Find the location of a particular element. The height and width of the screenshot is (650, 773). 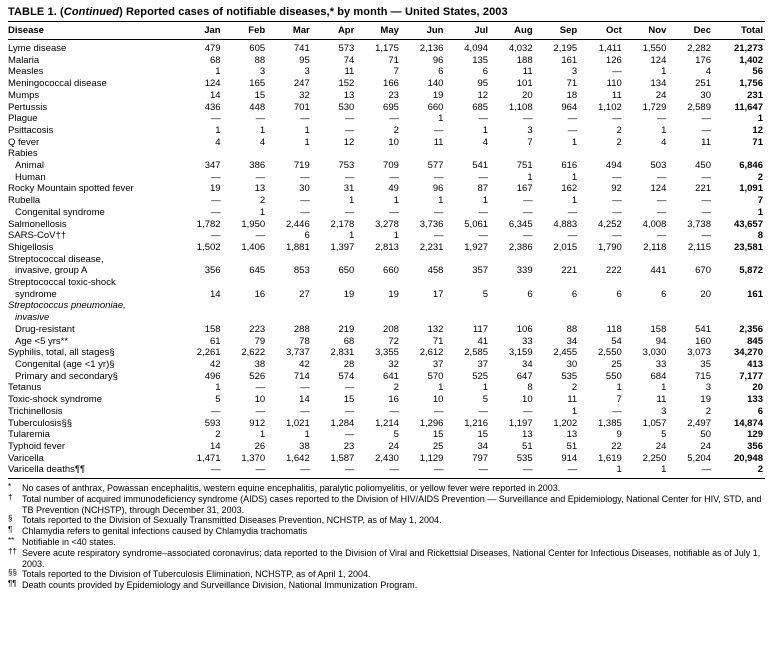

value-cell: 96 is located at coordinates (438, 189).